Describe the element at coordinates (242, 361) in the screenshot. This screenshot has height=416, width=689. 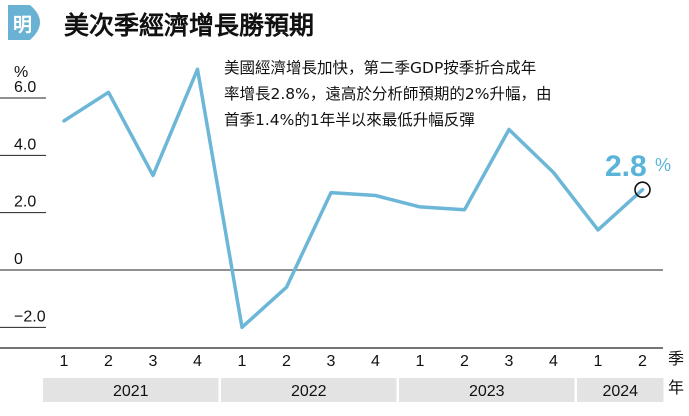
I see `x-tick-label-4: 1` at that location.